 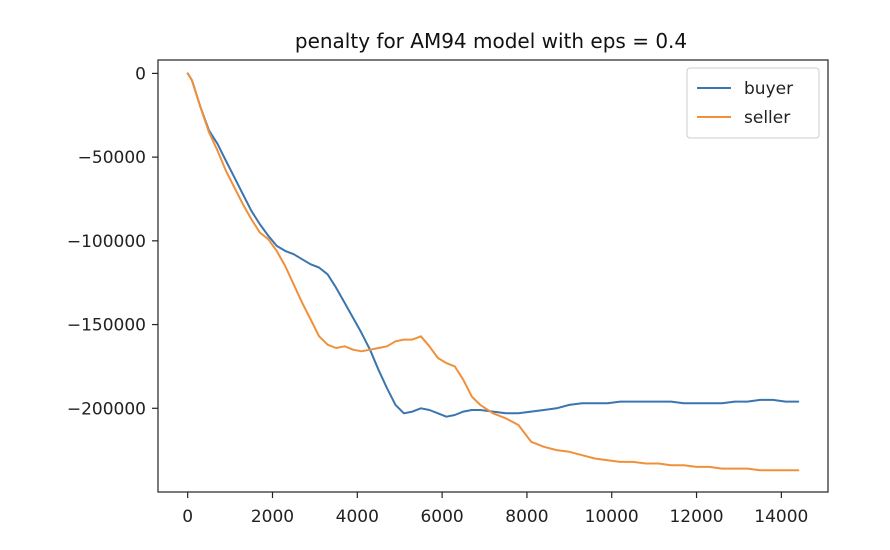 What do you see at coordinates (768, 89) in the screenshot?
I see `legend-label-buyer: buyer` at bounding box center [768, 89].